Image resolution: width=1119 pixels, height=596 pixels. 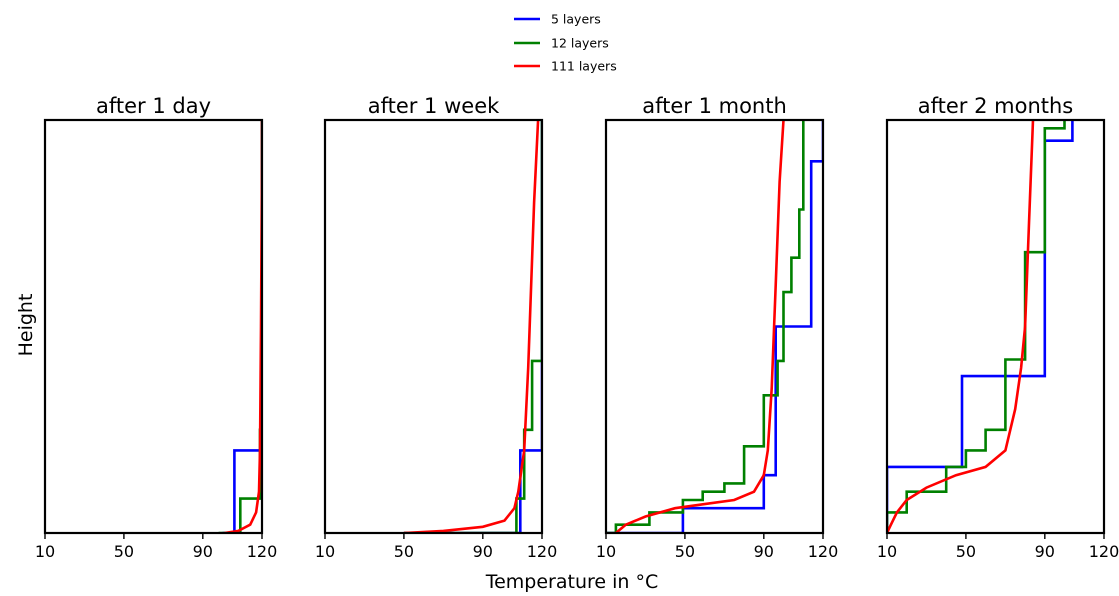 What do you see at coordinates (26, 325) in the screenshot?
I see `y-axis-label: Height` at bounding box center [26, 325].